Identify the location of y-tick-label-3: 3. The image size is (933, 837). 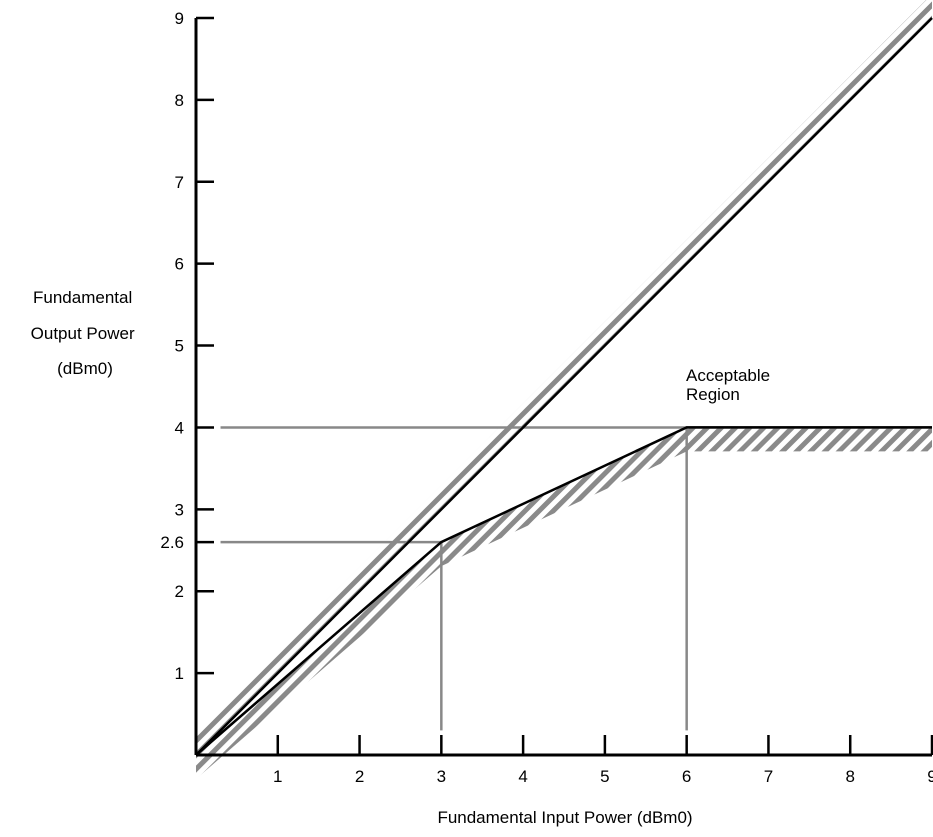
(179, 509).